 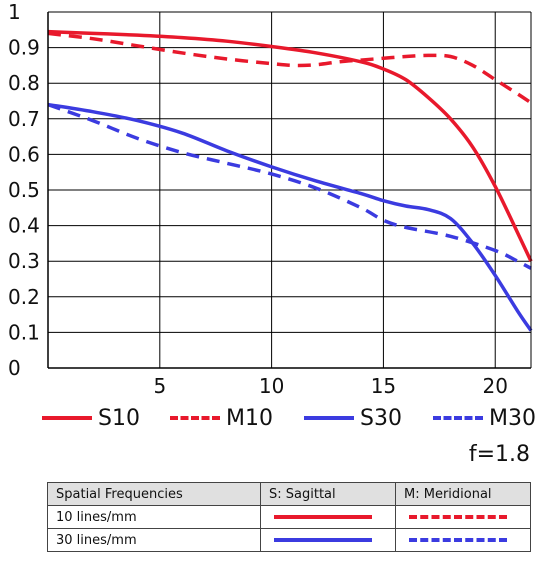 I want to click on table-cell-frequency: 10 lines/mm, so click(x=154, y=517).